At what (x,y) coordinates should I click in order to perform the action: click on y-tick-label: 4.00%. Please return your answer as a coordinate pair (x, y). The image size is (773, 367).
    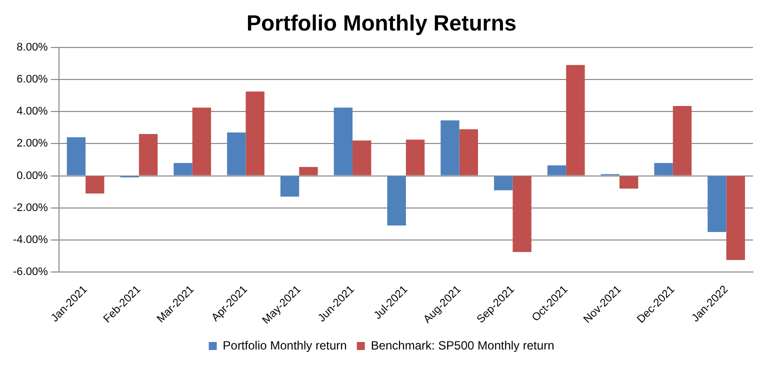
    Looking at the image, I should click on (32, 112).